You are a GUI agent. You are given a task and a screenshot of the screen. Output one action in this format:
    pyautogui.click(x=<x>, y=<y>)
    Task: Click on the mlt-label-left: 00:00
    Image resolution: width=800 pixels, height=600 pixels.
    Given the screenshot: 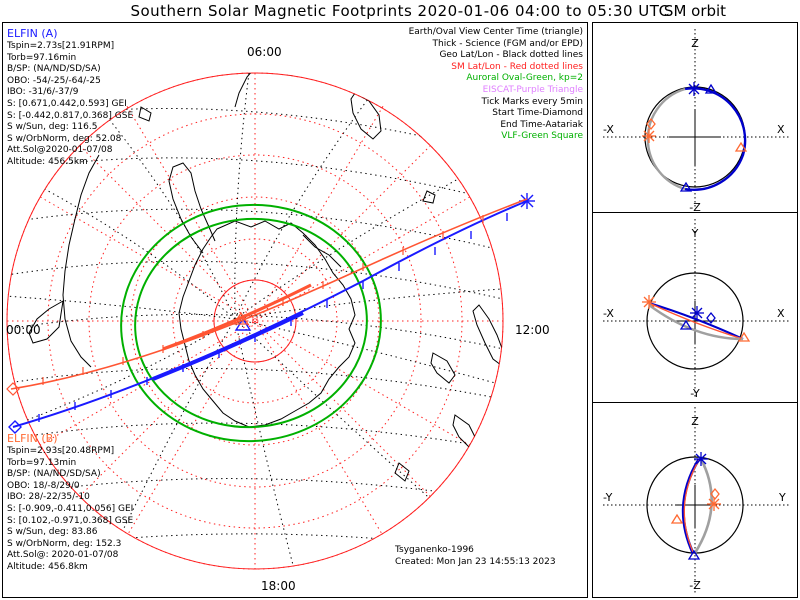 What is the action you would take?
    pyautogui.click(x=23, y=330)
    